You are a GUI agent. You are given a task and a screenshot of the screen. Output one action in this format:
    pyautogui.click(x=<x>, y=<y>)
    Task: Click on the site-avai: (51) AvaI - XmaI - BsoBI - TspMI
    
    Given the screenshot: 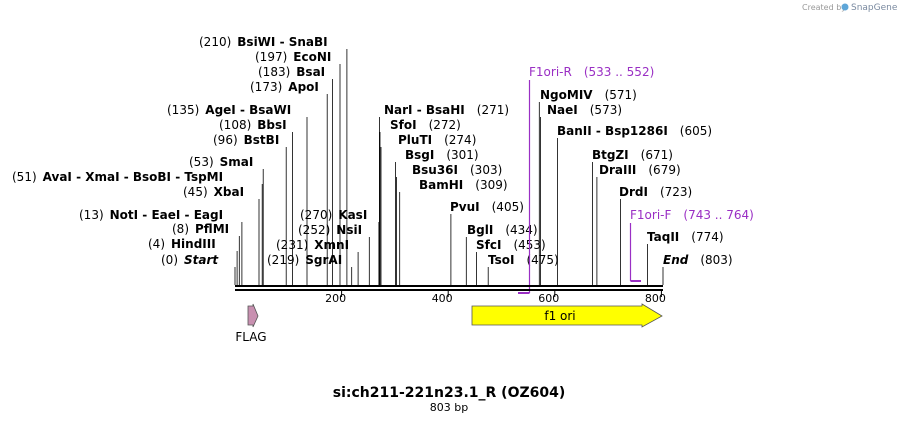 What is the action you would take?
    pyautogui.click(x=117, y=177)
    